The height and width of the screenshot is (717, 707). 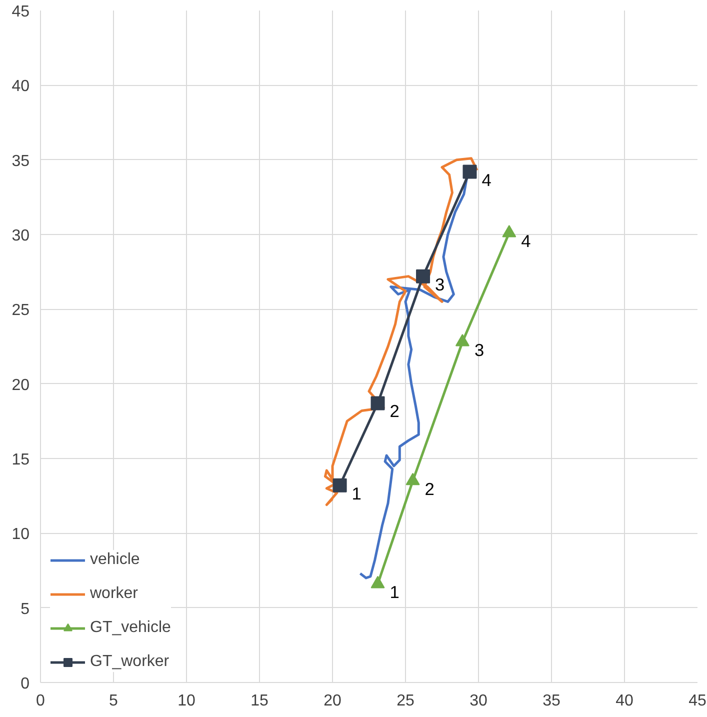 I want to click on x-tick-label: 30, so click(x=479, y=701).